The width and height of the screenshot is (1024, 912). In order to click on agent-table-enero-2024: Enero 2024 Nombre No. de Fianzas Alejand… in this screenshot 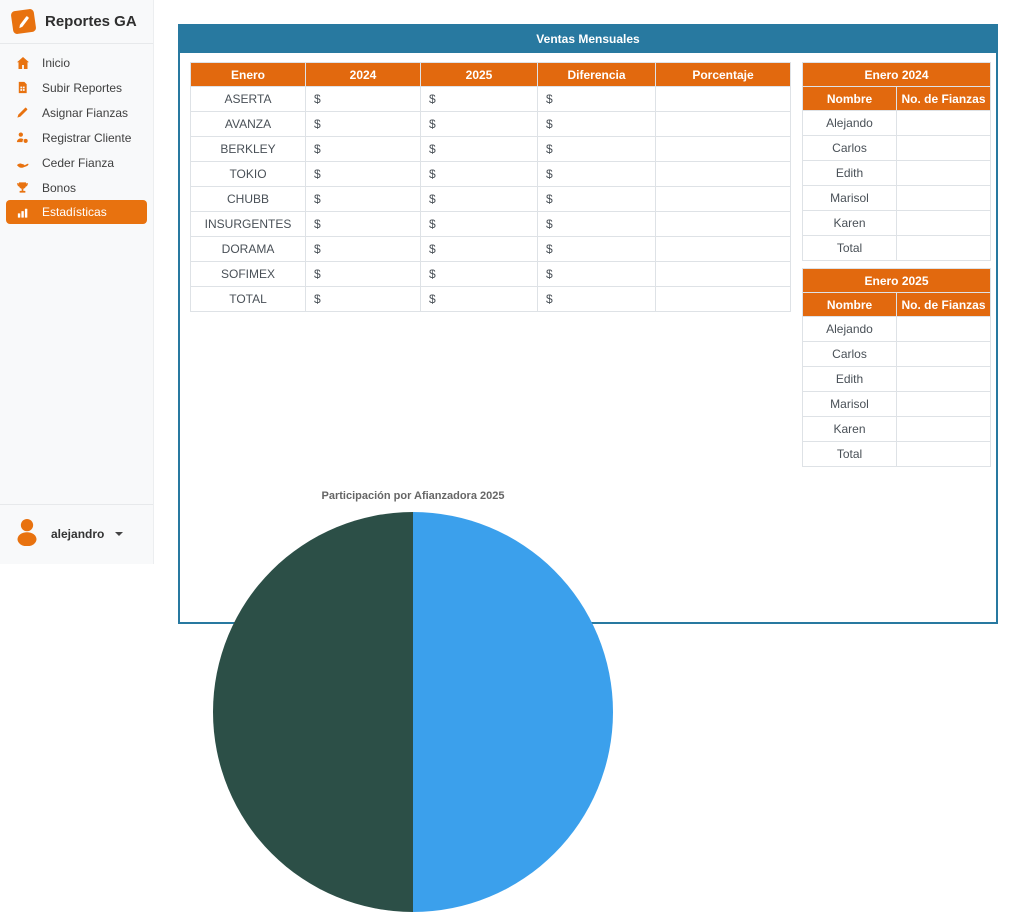, I will do `click(896, 161)`.